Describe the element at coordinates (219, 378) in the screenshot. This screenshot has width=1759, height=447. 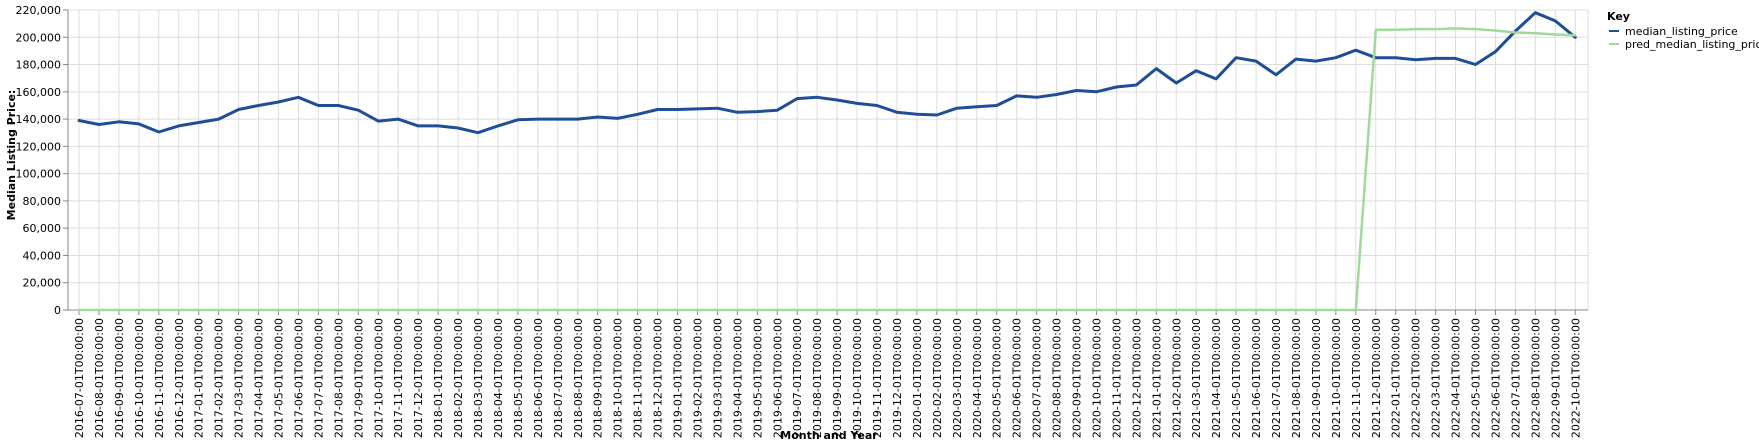
I see `x-tick-label: 2017-02-01T00:00:00` at that location.